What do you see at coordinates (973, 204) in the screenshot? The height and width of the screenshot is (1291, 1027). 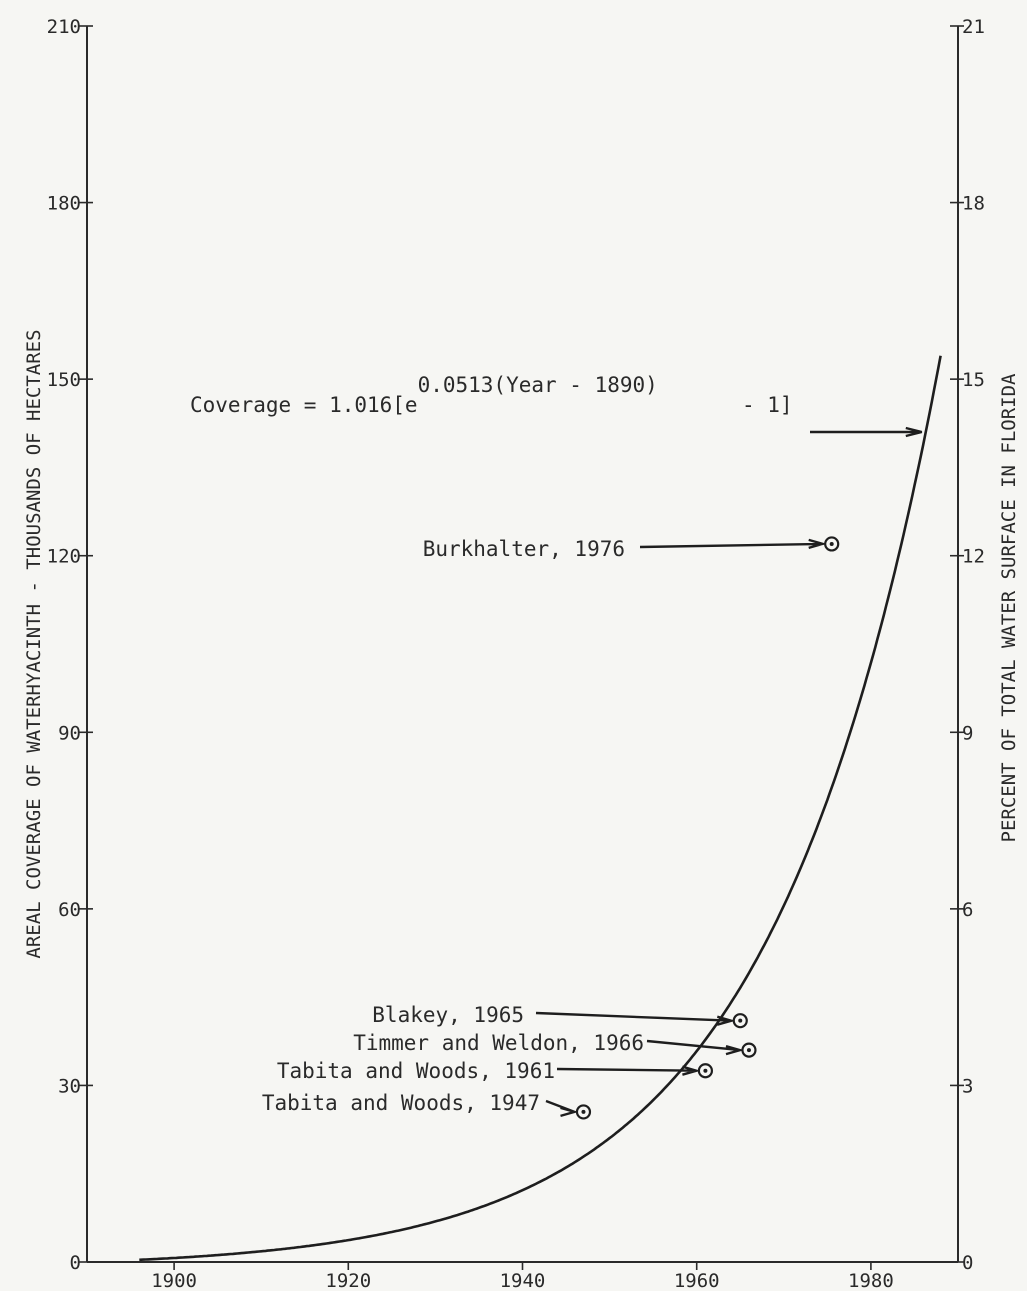 I see `y-tick-label-right: 18` at bounding box center [973, 204].